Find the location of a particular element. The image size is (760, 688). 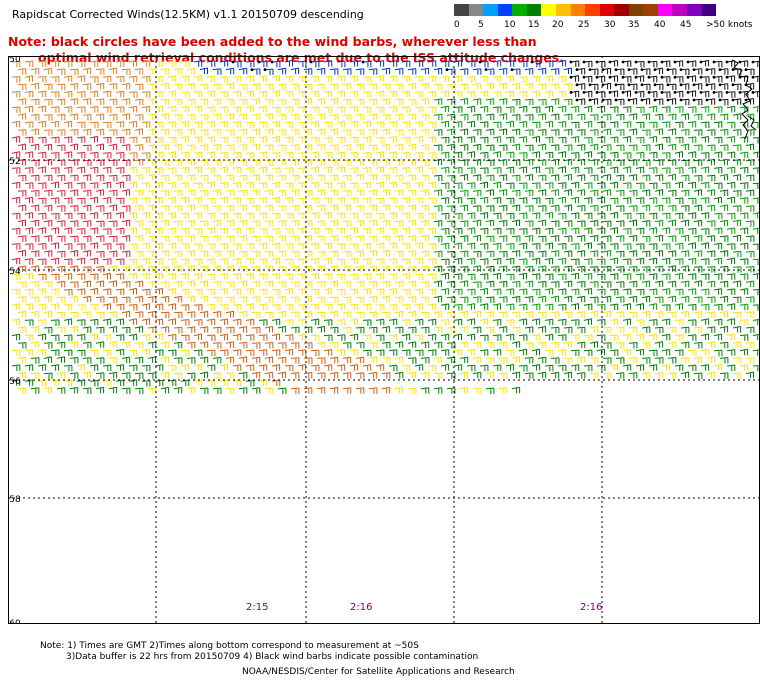

colorbar-swatch is located at coordinates (709, 10).